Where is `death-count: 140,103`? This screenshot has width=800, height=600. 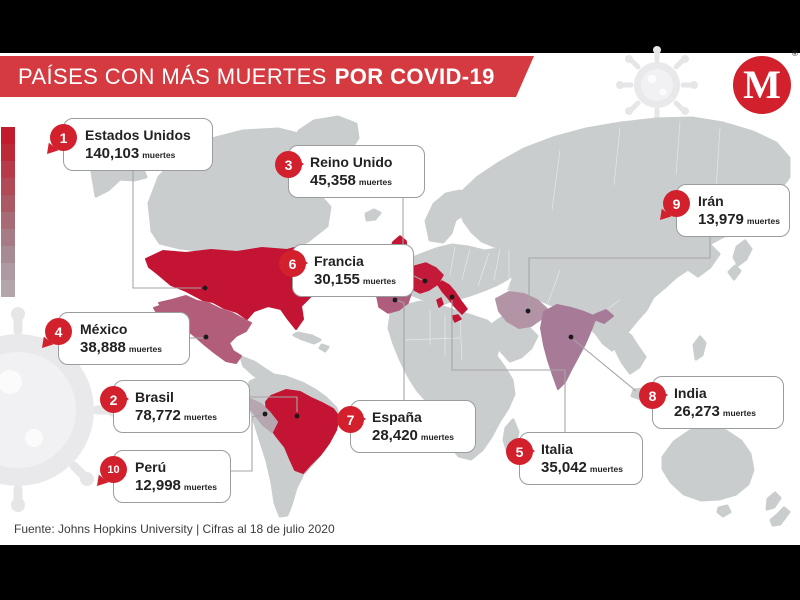
death-count: 140,103 is located at coordinates (112, 154).